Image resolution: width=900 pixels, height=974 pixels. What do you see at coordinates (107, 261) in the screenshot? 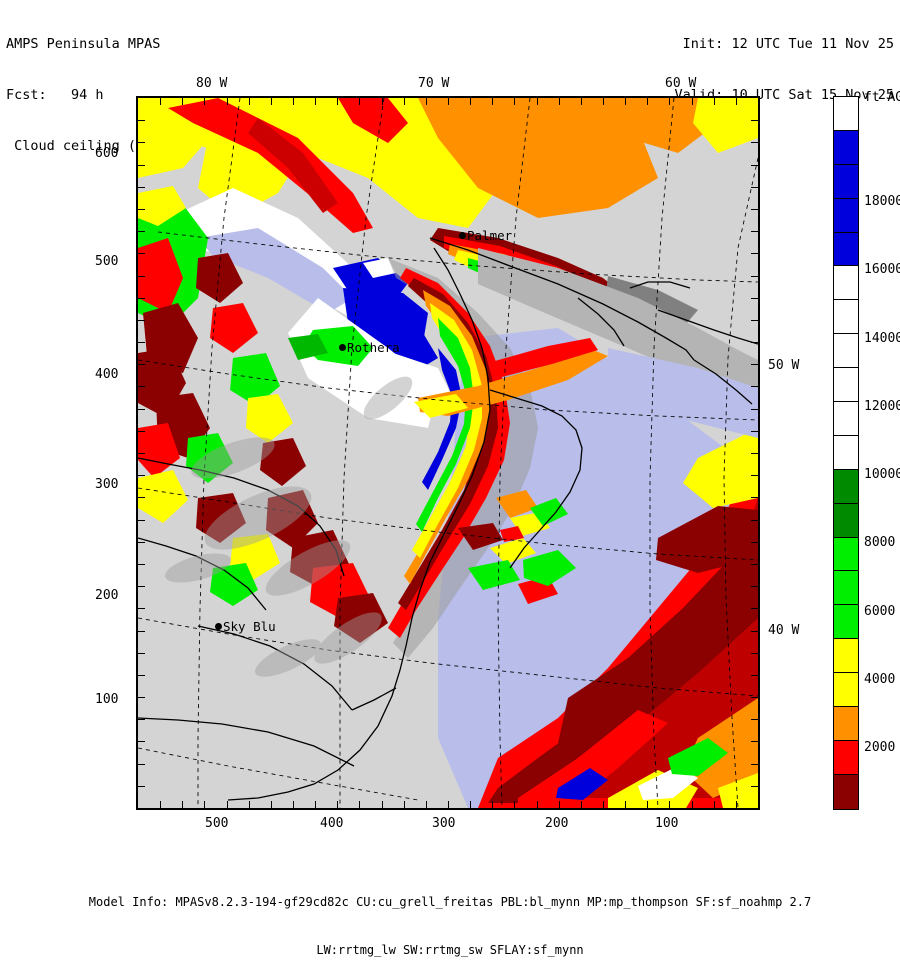
I see `axis-left-label-1: 500` at bounding box center [107, 261].